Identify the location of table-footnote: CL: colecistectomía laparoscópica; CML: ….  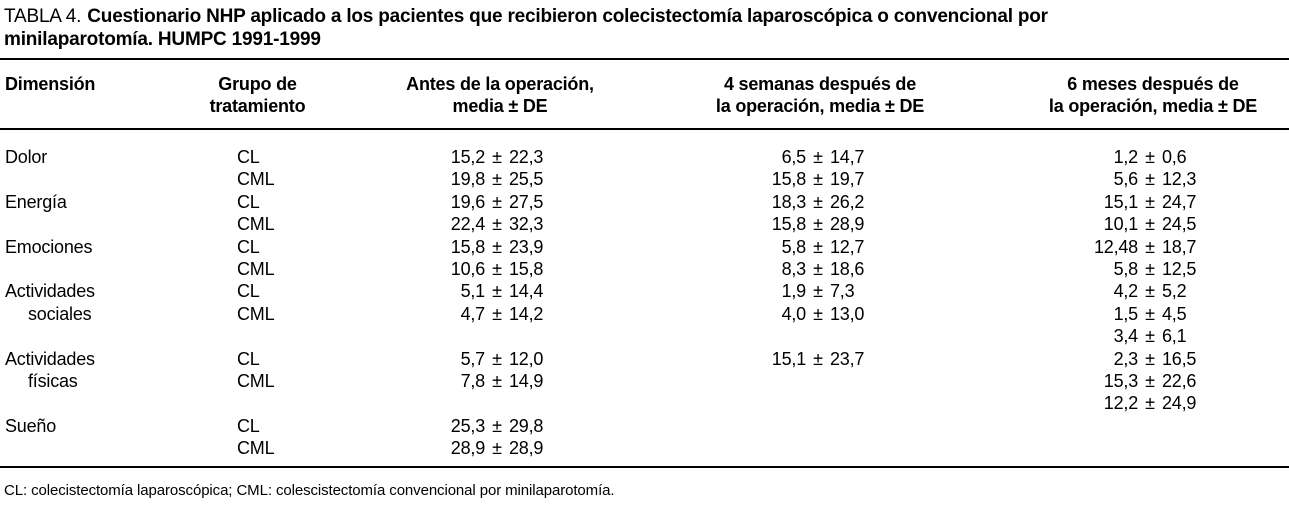
(309, 490).